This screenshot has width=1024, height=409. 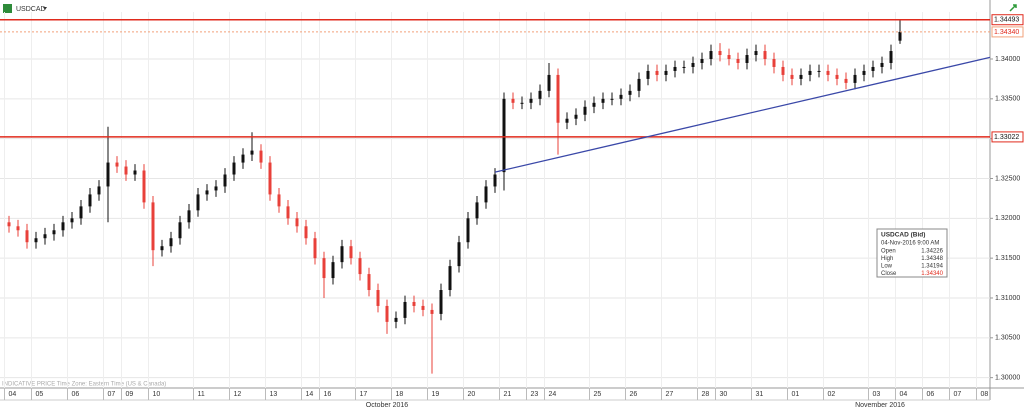 What do you see at coordinates (387, 405) in the screenshot?
I see `month-label: October 2016` at bounding box center [387, 405].